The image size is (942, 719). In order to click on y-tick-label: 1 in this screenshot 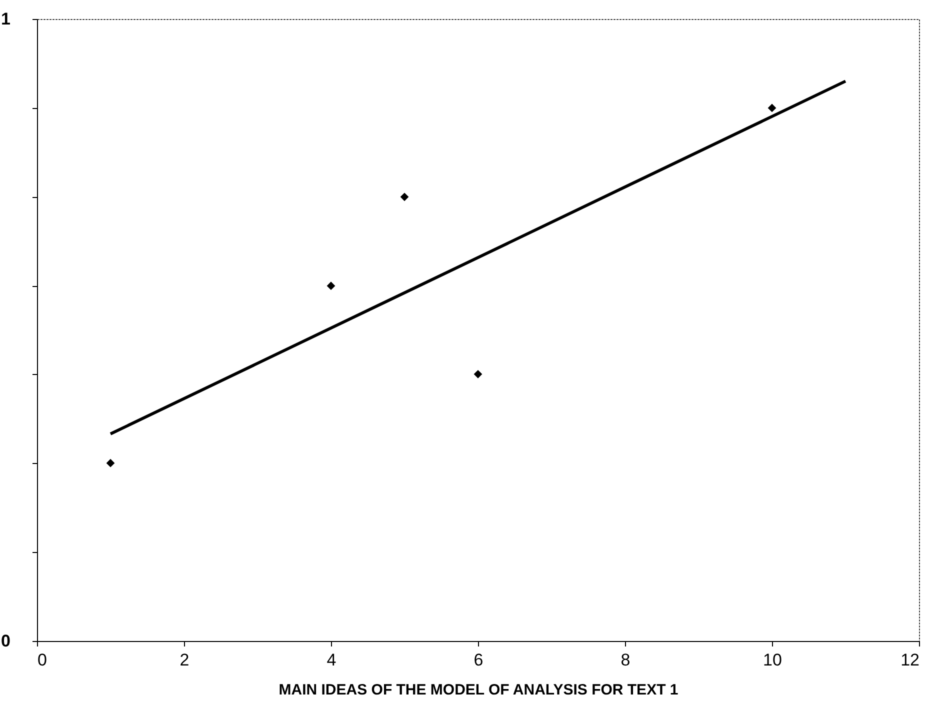, I will do `click(5, 19)`.